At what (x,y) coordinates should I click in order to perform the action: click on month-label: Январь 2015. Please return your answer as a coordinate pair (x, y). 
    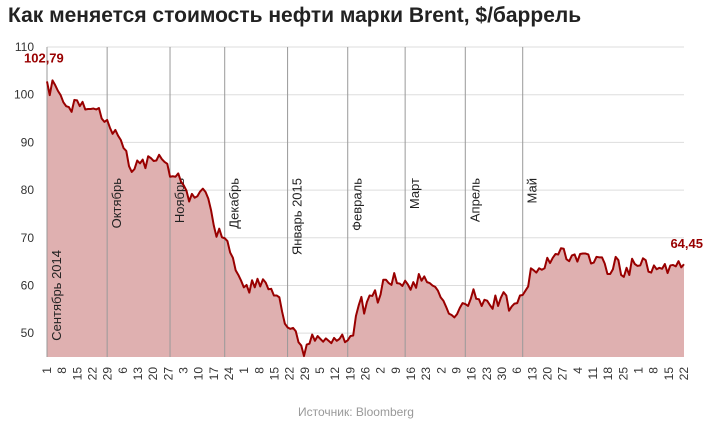
    Looking at the image, I should click on (297, 216).